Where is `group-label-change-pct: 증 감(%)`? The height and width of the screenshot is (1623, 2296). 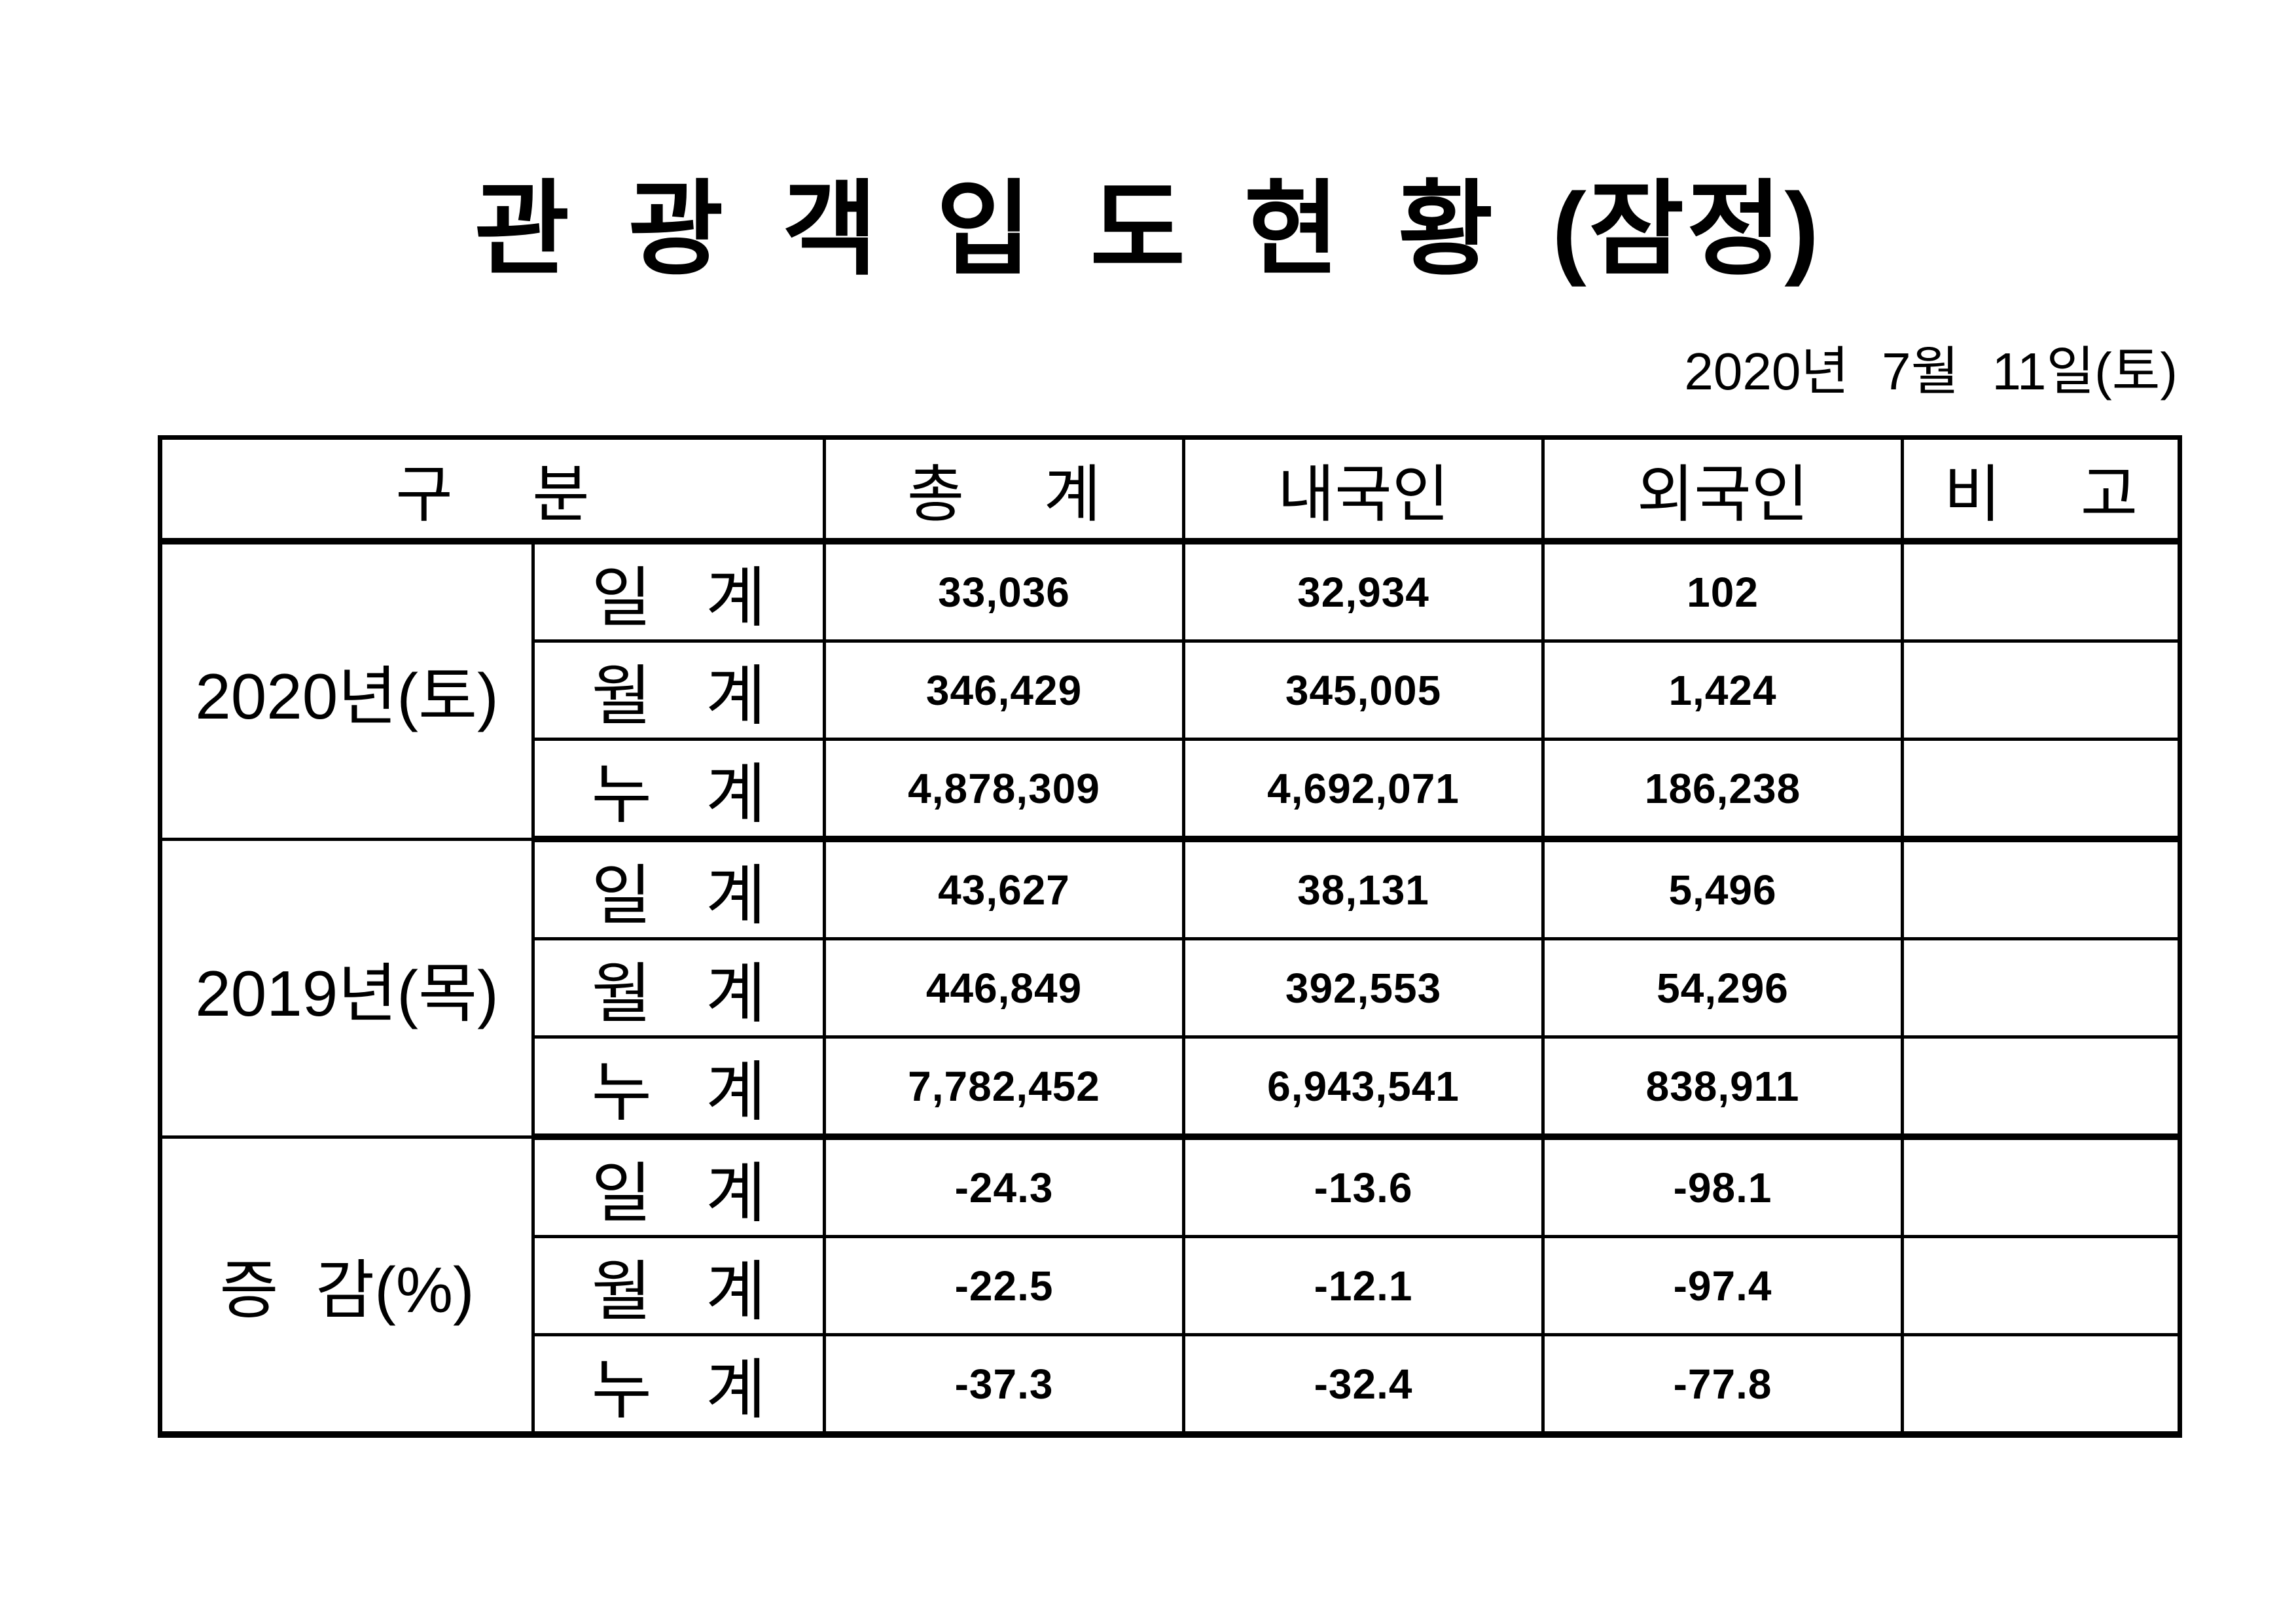
group-label-change-pct: 증 감(%) is located at coordinates (346, 1285).